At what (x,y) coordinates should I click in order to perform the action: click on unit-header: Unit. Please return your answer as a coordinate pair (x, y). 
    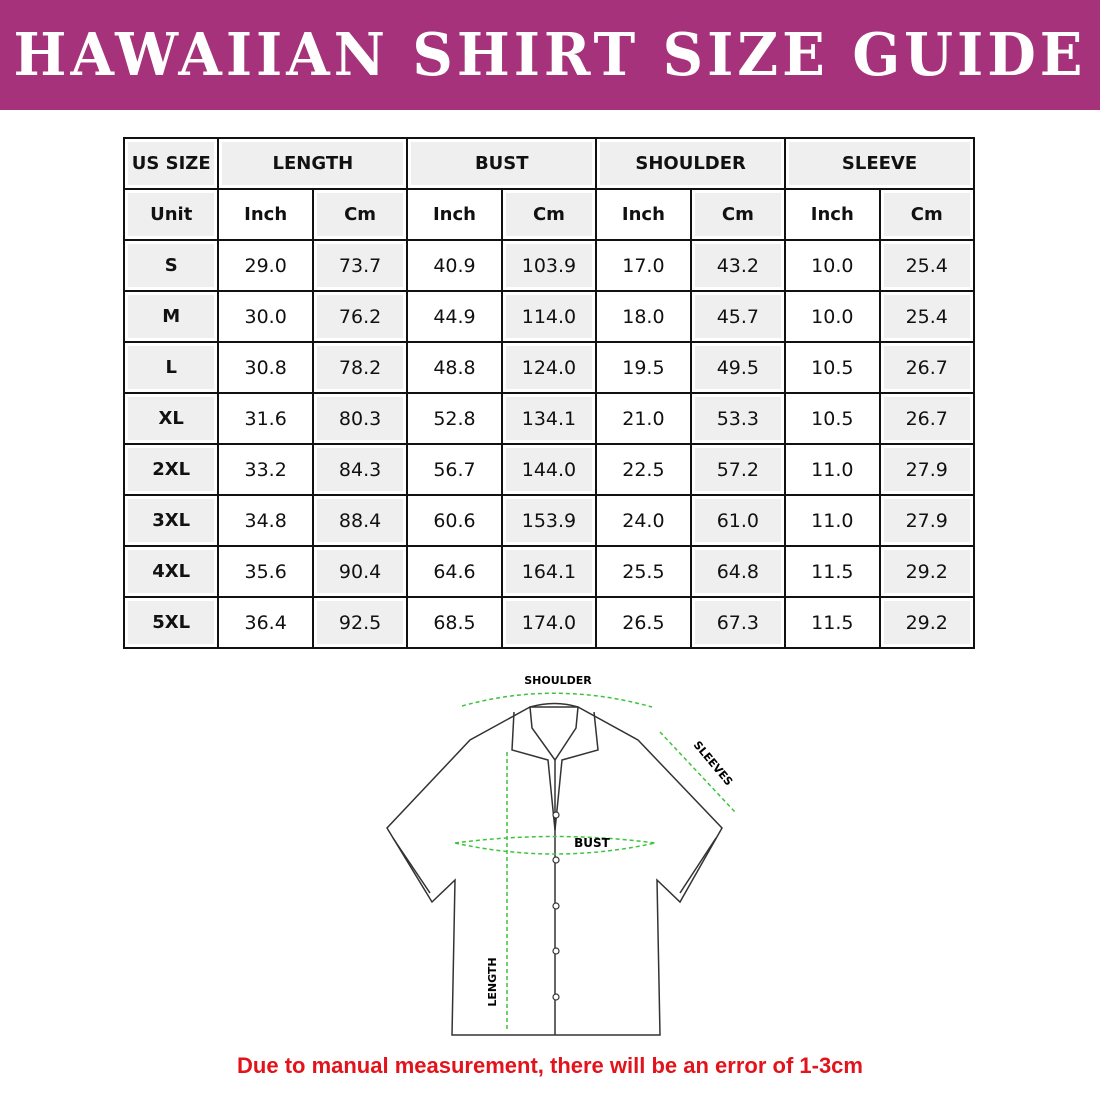
    Looking at the image, I should click on (171, 214).